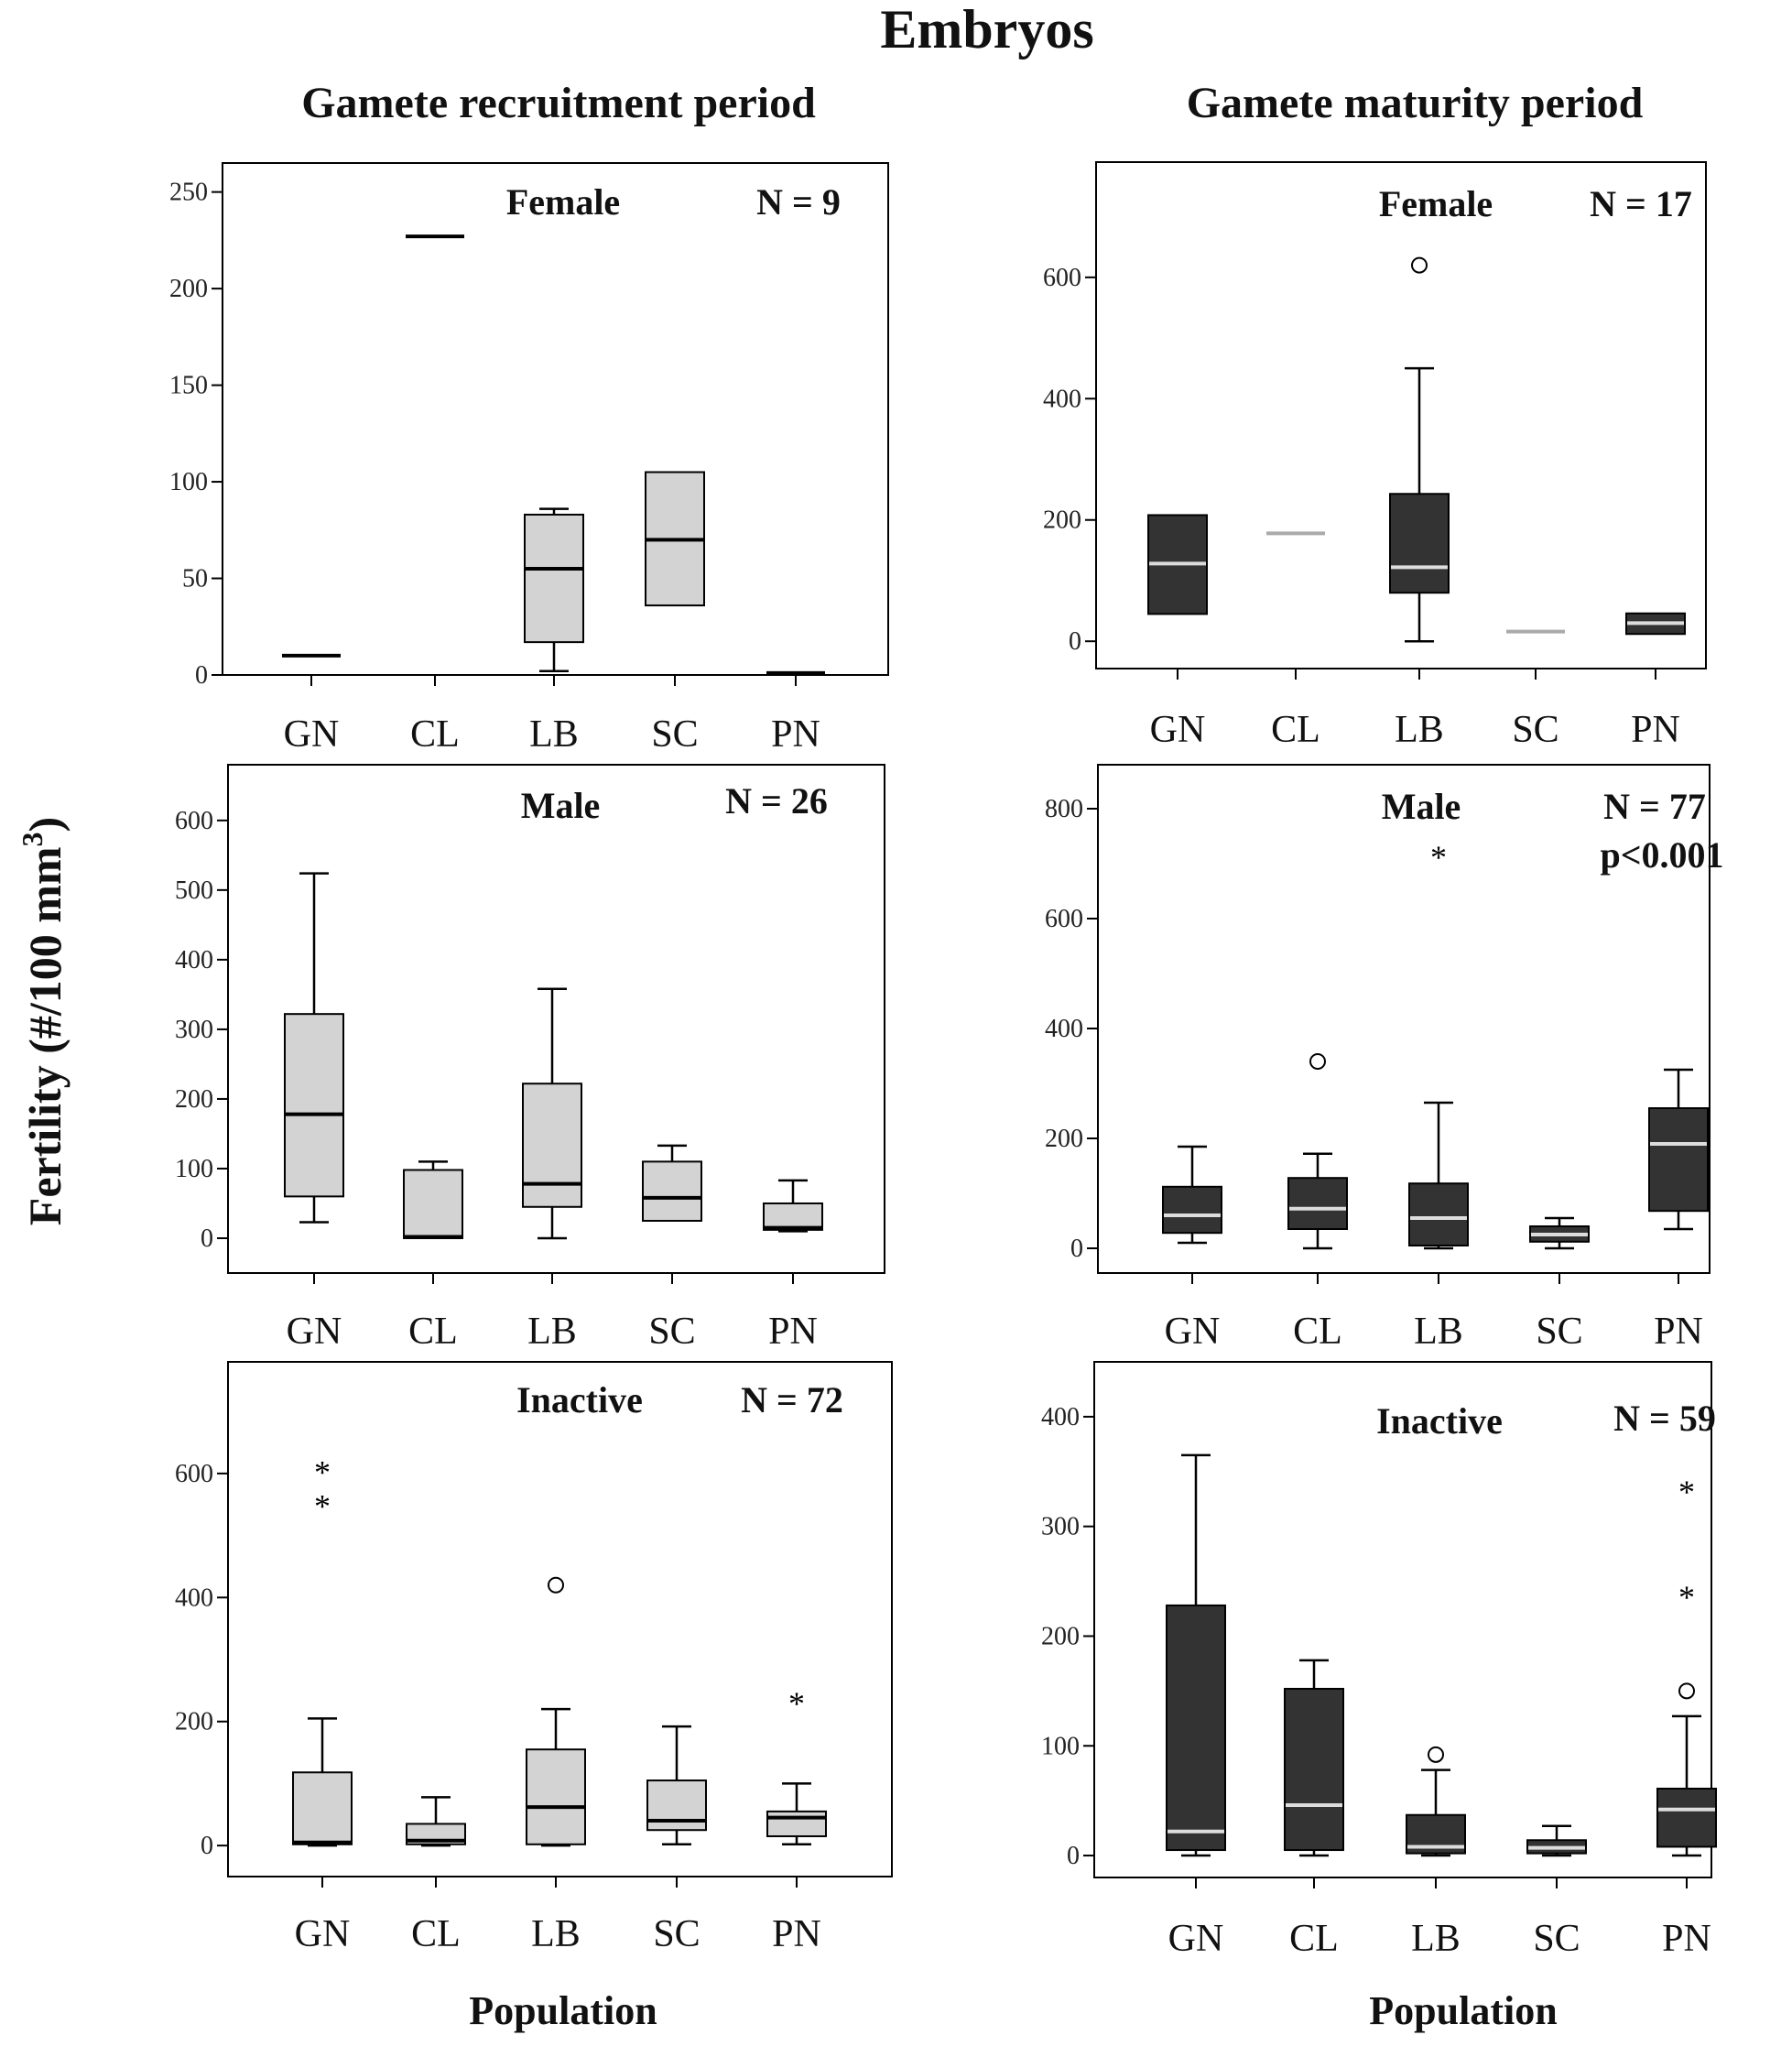  What do you see at coordinates (1654, 806) in the screenshot?
I see `sample-size-label: N = 77` at bounding box center [1654, 806].